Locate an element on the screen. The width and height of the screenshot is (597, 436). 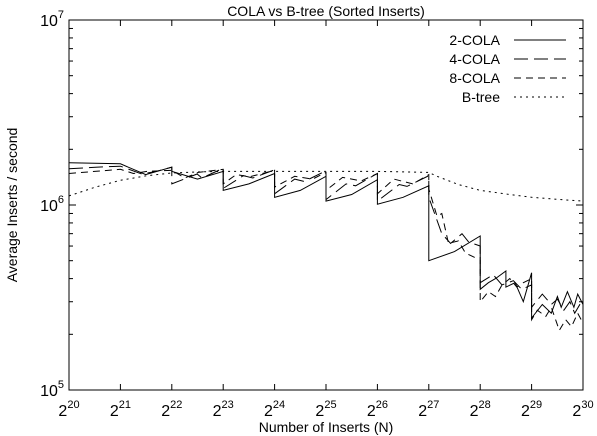
legend-label: B-tree is located at coordinates (481, 97).